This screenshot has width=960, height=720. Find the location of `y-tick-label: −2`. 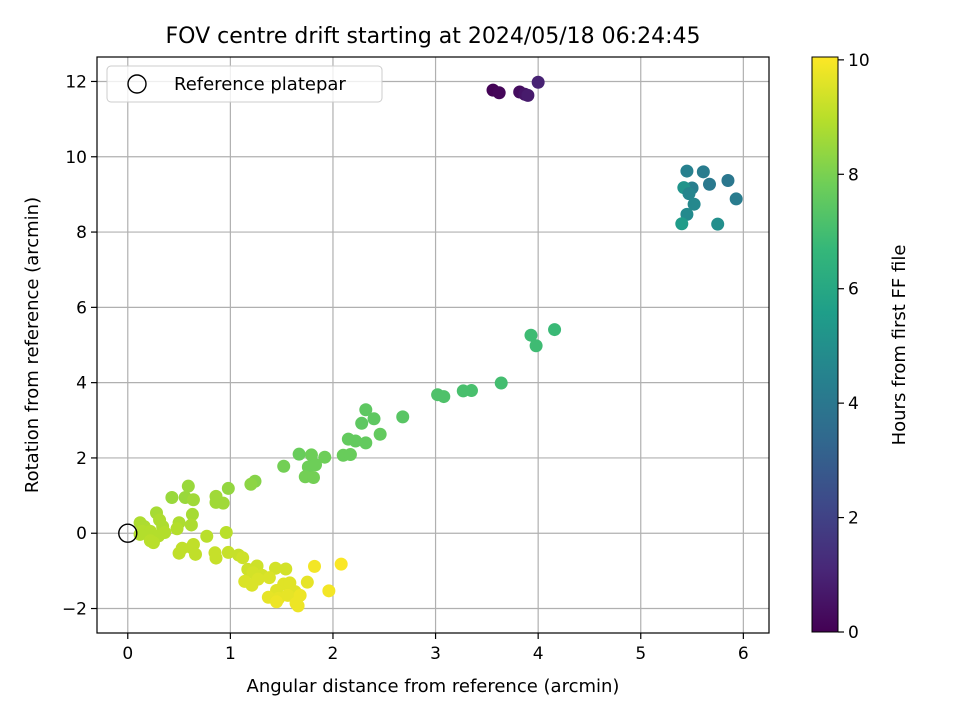

y-tick-label: −2 is located at coordinates (74, 610).